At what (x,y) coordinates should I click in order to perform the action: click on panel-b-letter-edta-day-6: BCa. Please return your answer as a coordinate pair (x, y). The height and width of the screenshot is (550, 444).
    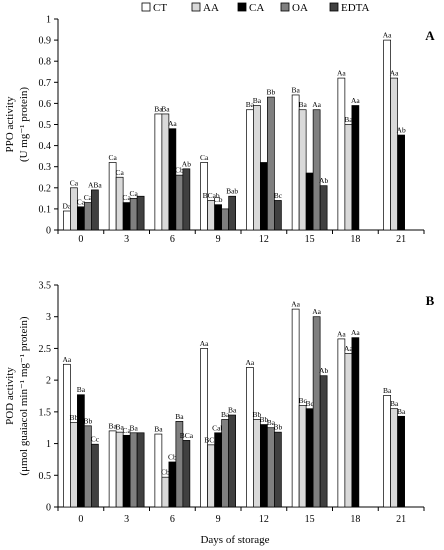
    Looking at the image, I should click on (187, 435).